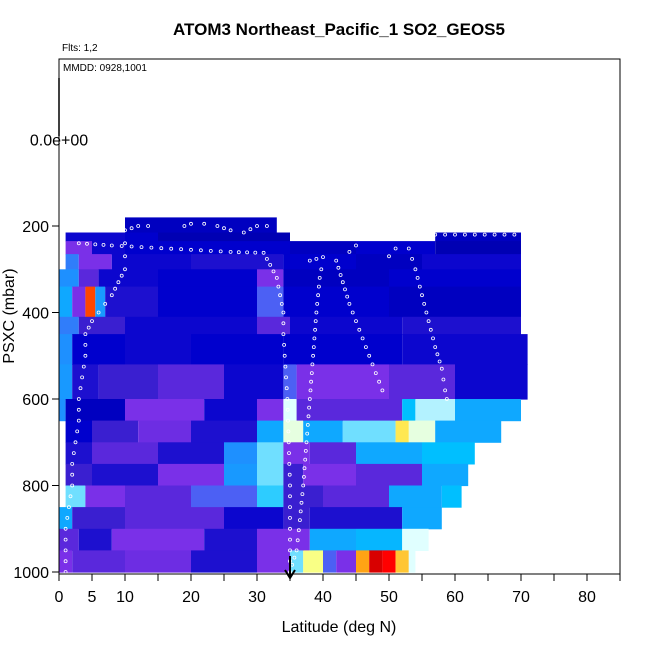  What do you see at coordinates (339, 29) in the screenshot?
I see `chart-title: ATOM3 Northeast_Pacific_1 SO2_GEOS5` at bounding box center [339, 29].